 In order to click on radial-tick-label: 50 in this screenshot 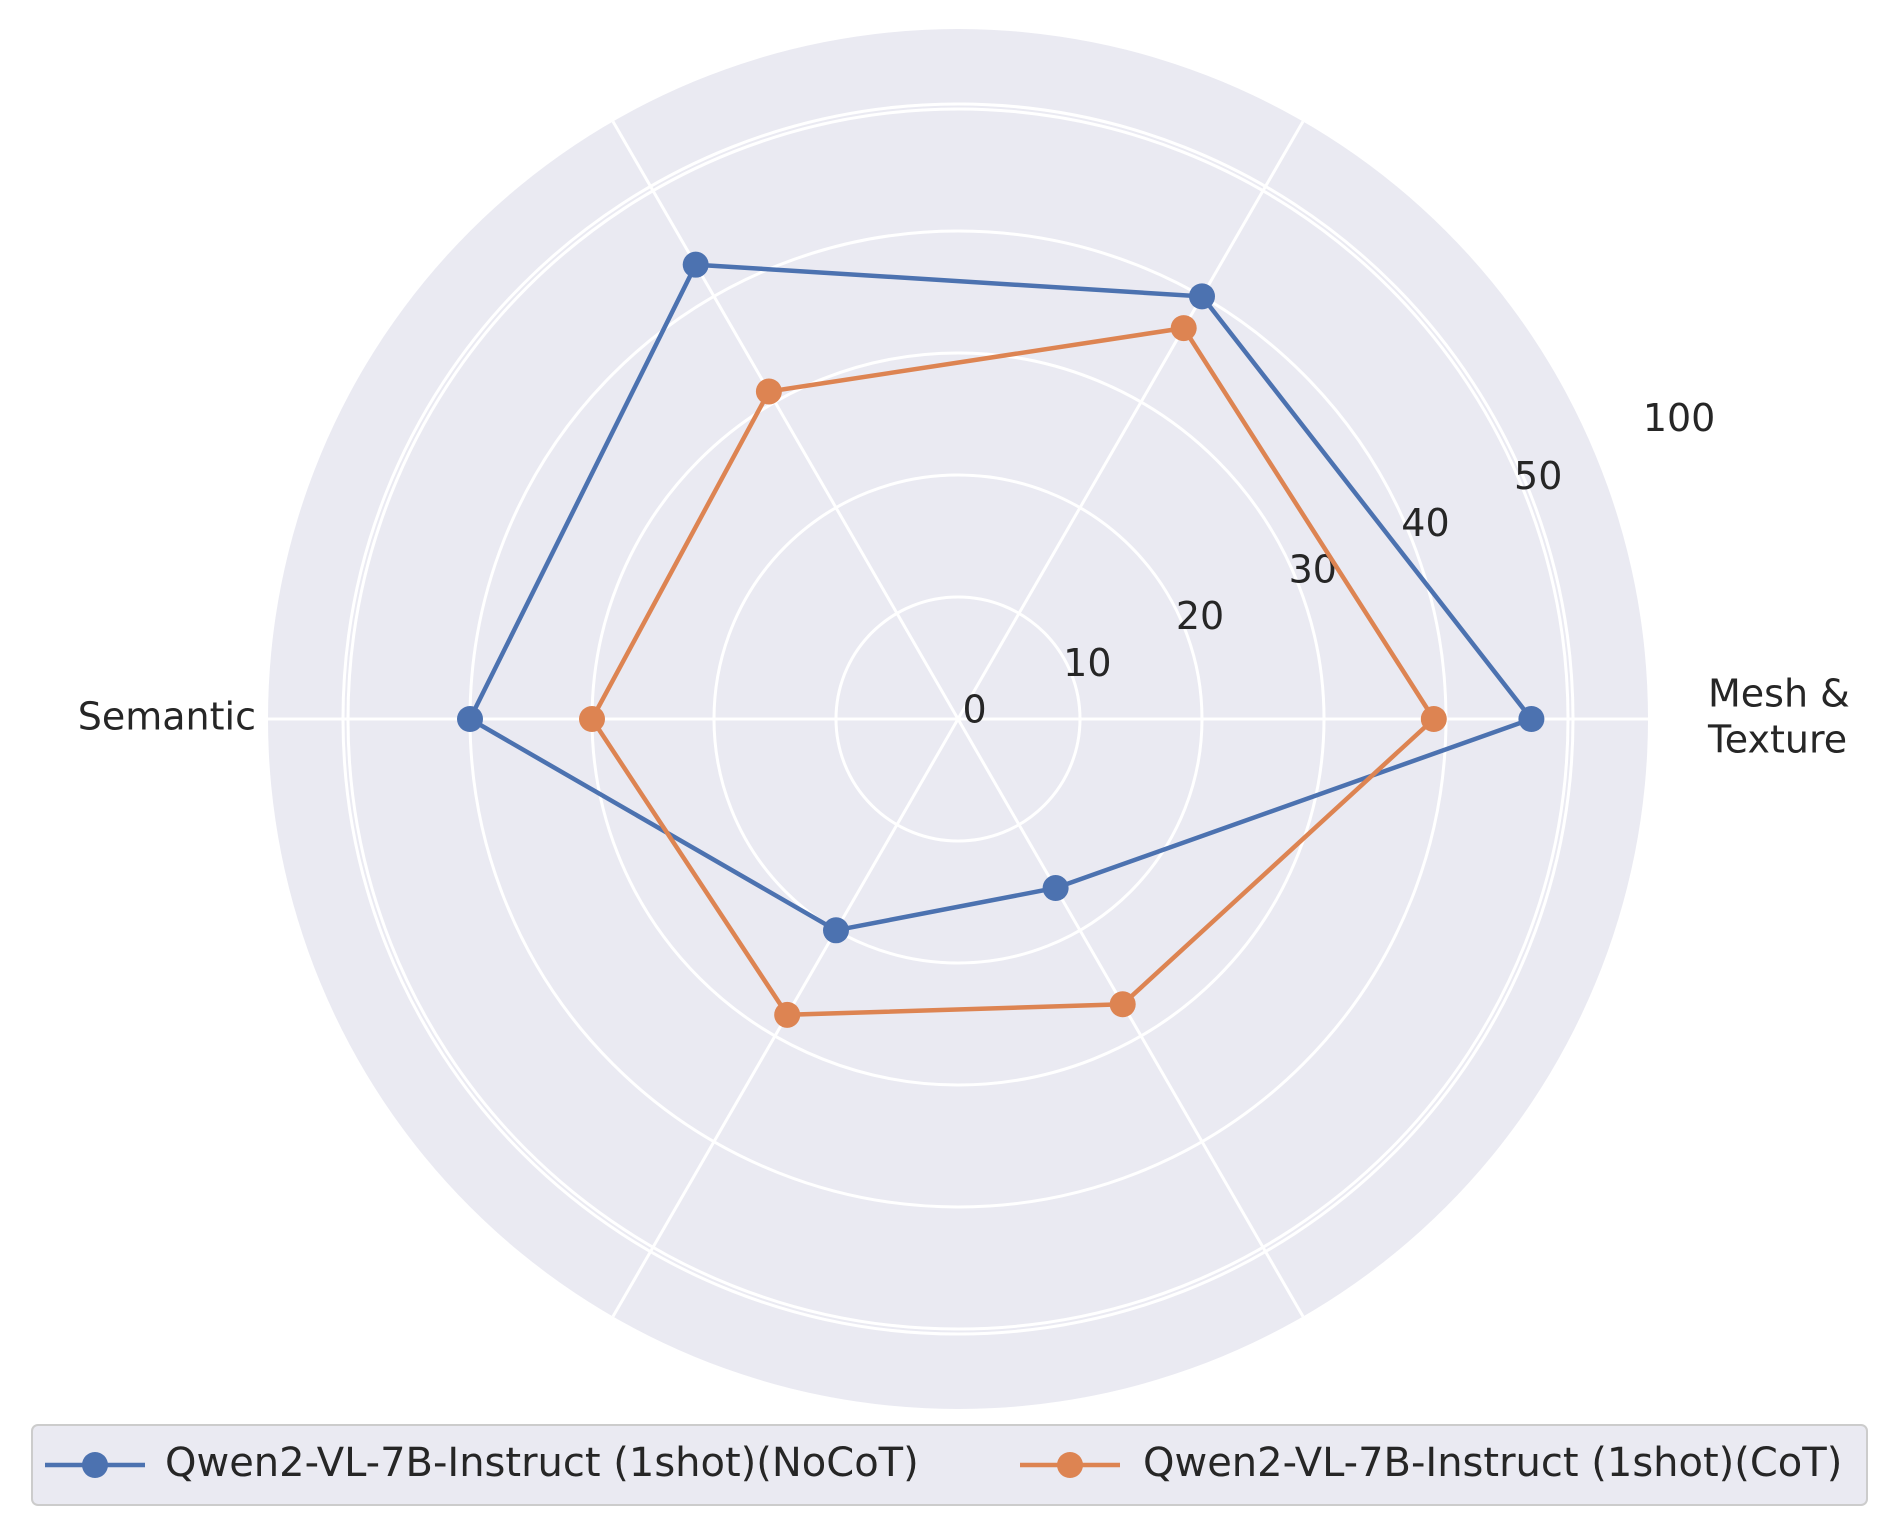, I will do `click(1538, 476)`.